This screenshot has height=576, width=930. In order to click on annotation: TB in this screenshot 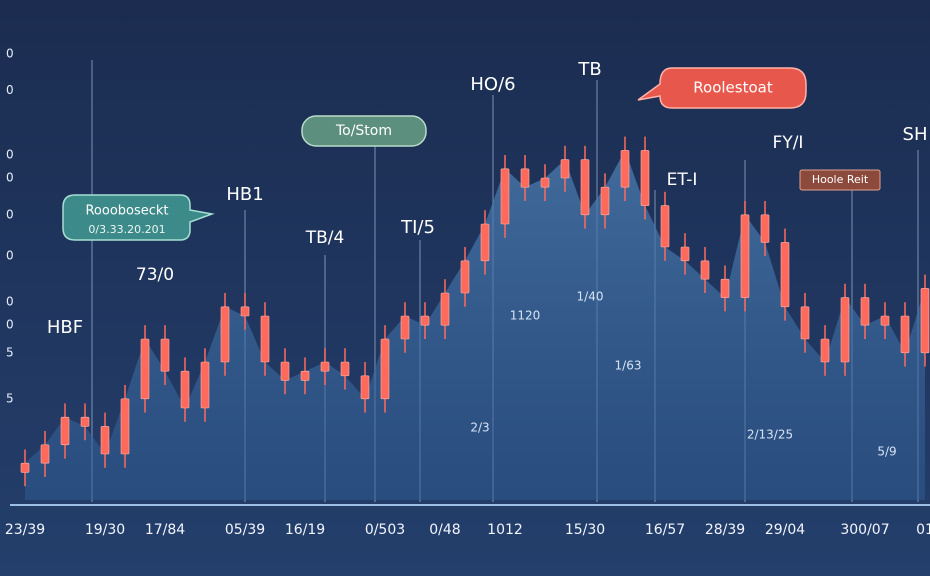, I will do `click(589, 69)`.